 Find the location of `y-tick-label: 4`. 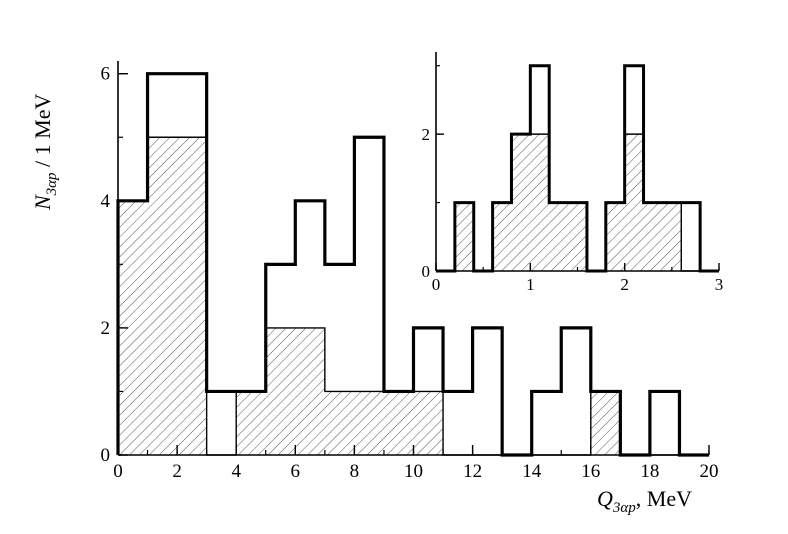

y-tick-label: 4 is located at coordinates (106, 201).